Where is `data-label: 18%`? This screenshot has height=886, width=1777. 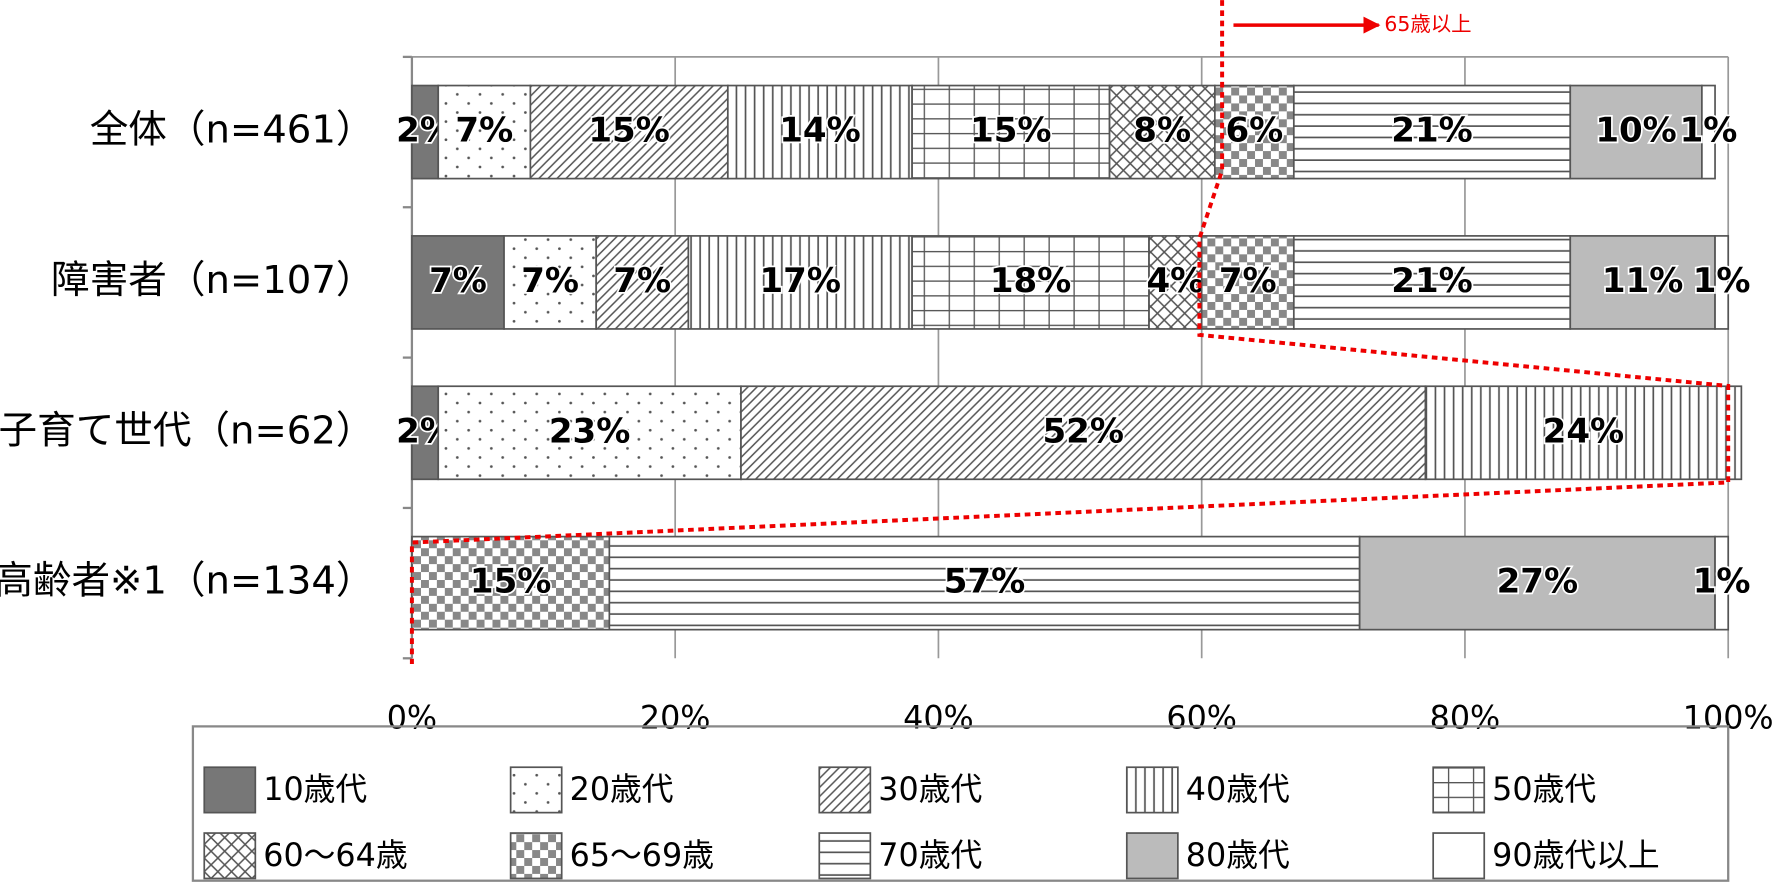
data-label: 18% is located at coordinates (1030, 281).